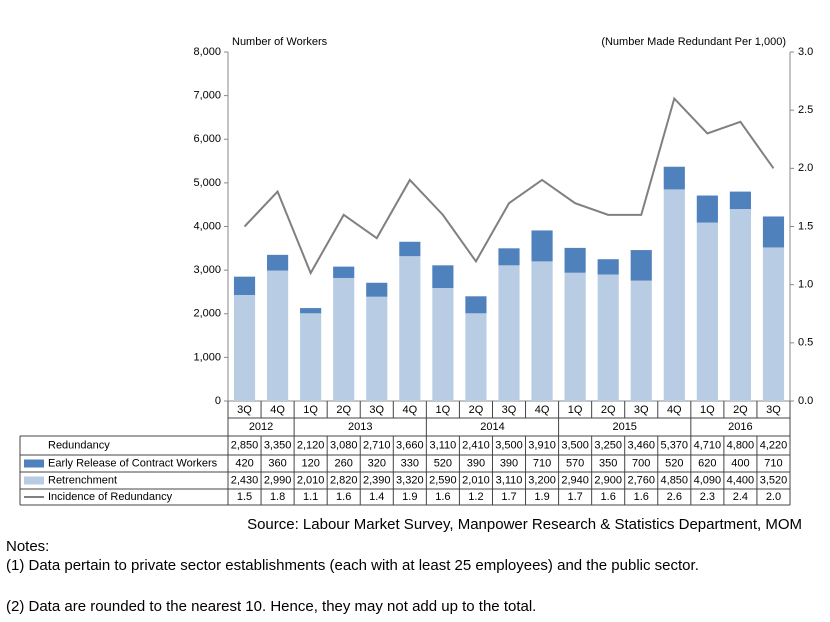 The image size is (830, 622). What do you see at coordinates (805, 52) in the screenshot?
I see `y2-tick-label: 3.0` at bounding box center [805, 52].